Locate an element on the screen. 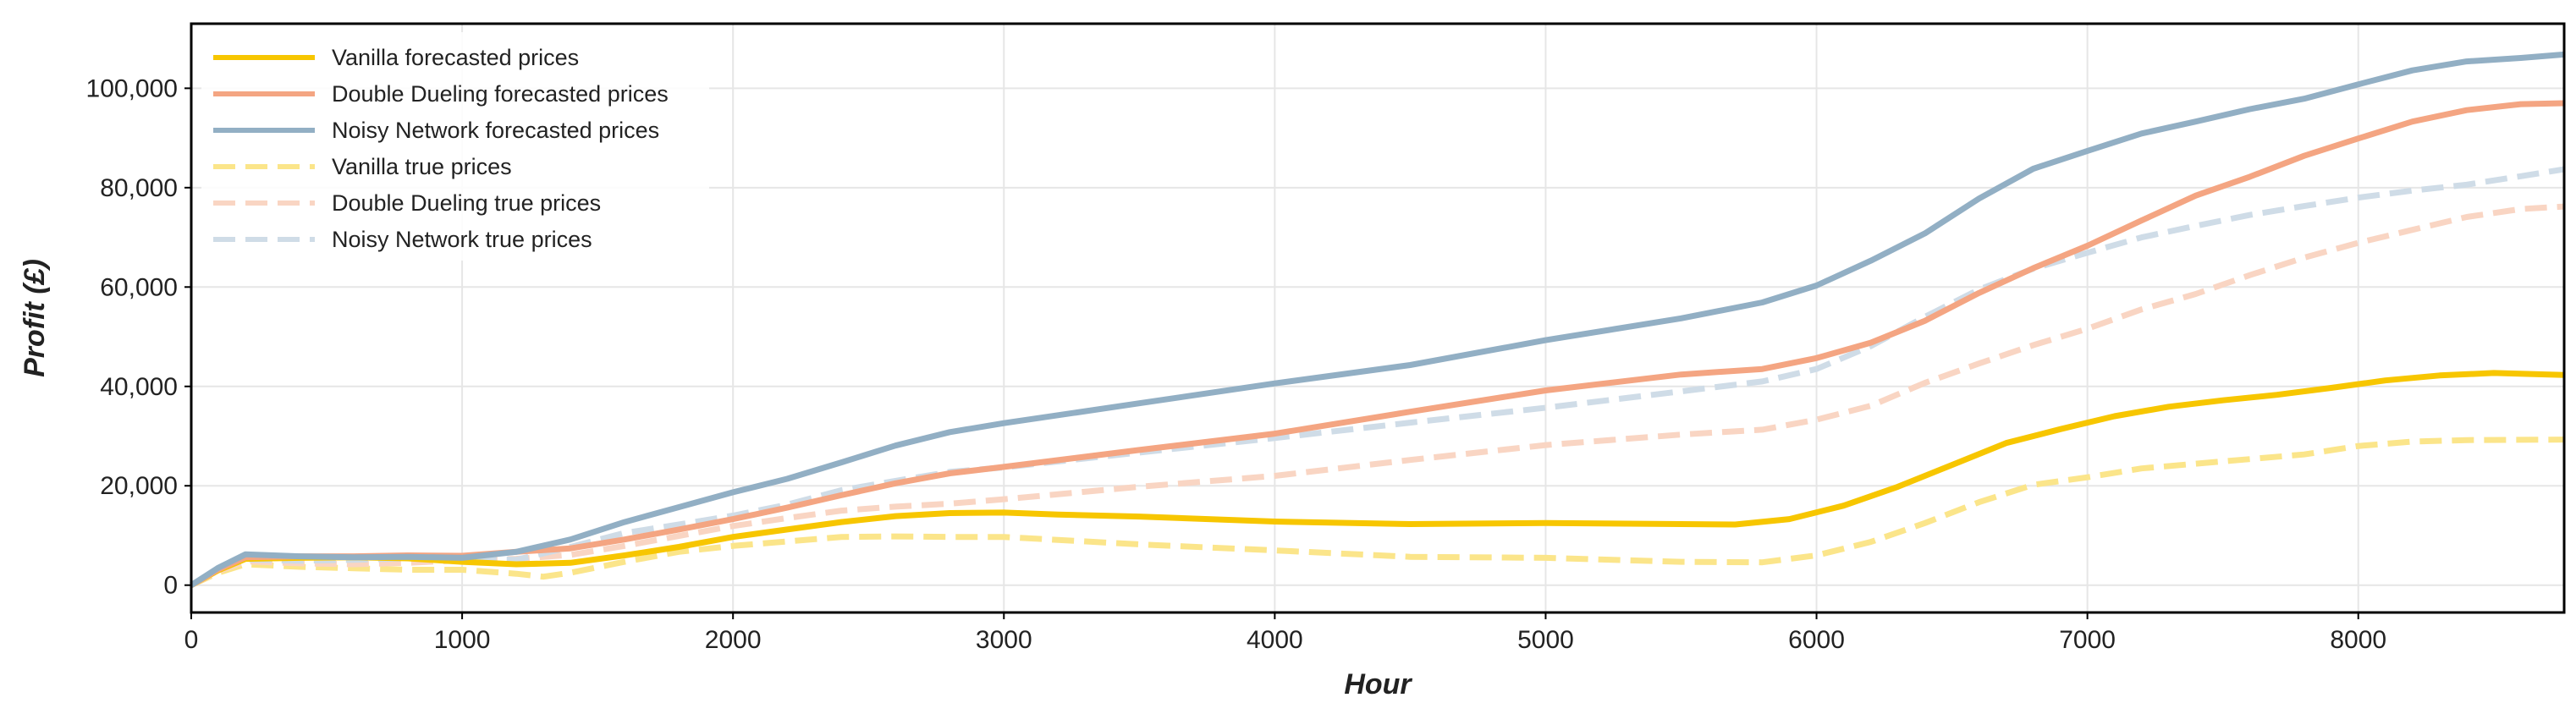 This screenshot has width=2576, height=725. x-tick-label: 4000 is located at coordinates (1275, 640).